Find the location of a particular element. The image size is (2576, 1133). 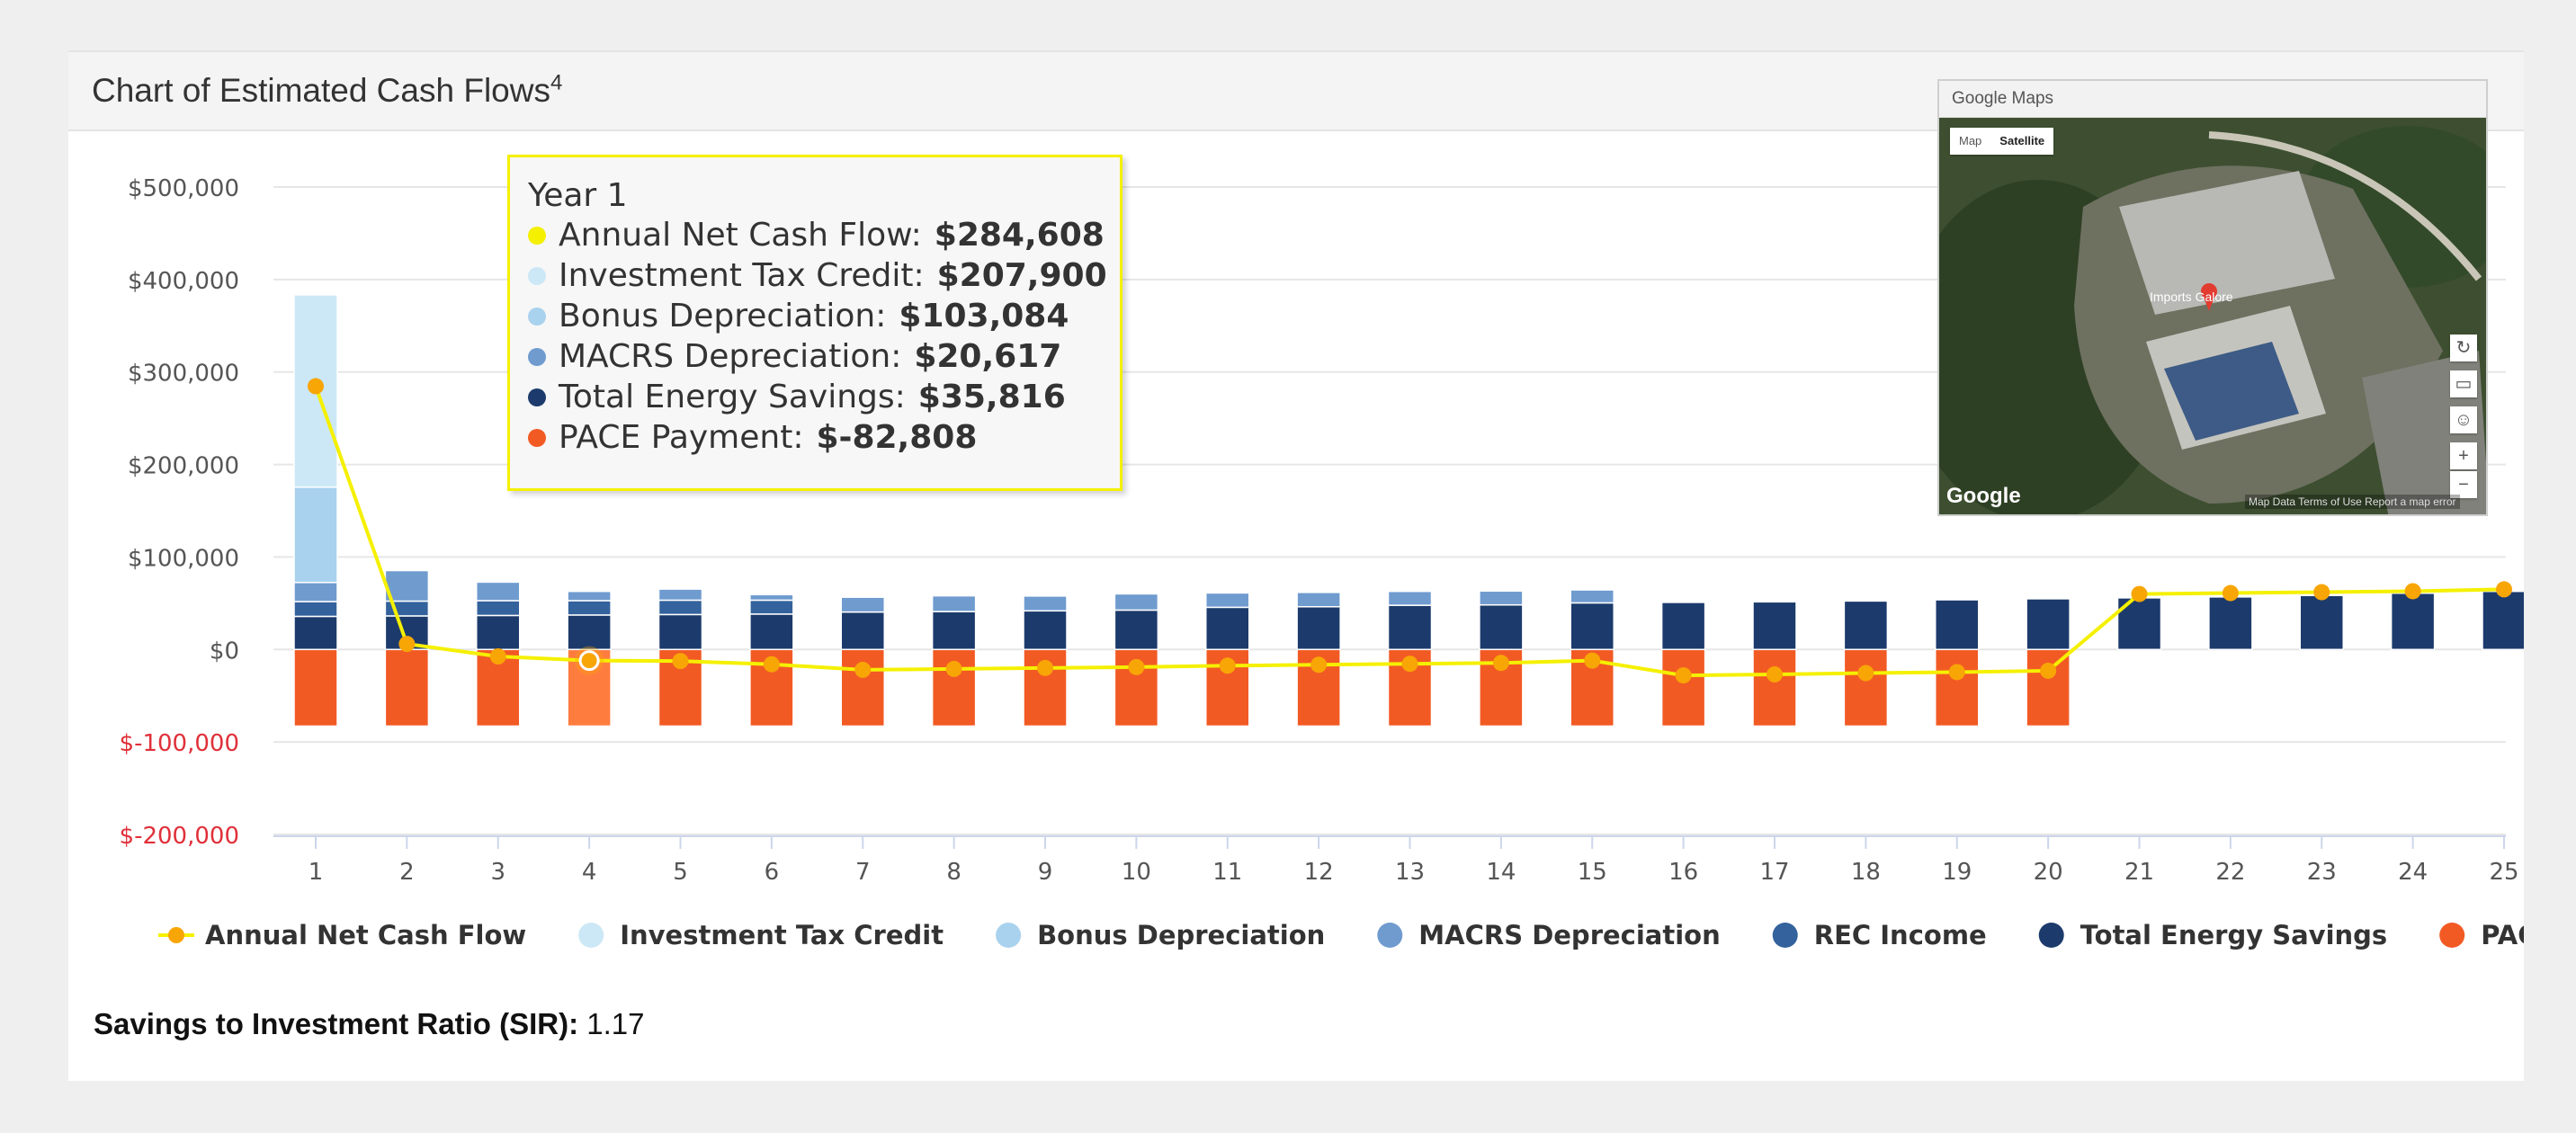

x-tick-label: 9 is located at coordinates (1045, 872).